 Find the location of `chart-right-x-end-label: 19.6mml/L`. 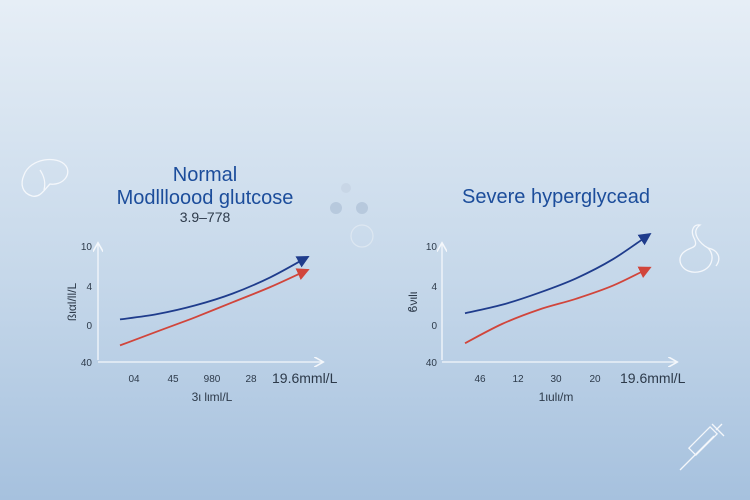

chart-right-x-end-label: 19.6mml/L is located at coordinates (653, 378).